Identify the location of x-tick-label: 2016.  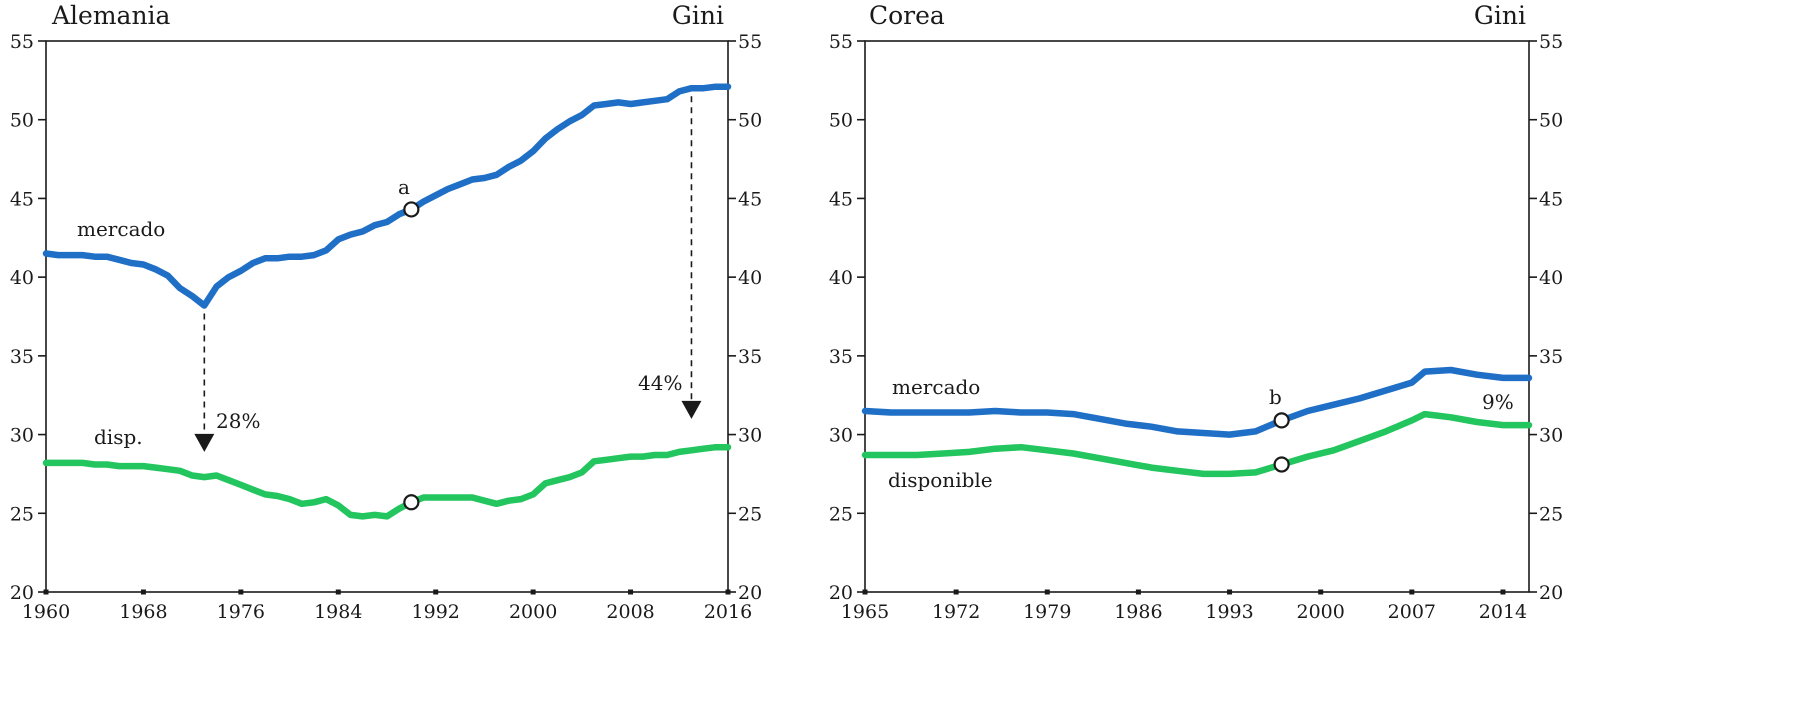
(728, 612).